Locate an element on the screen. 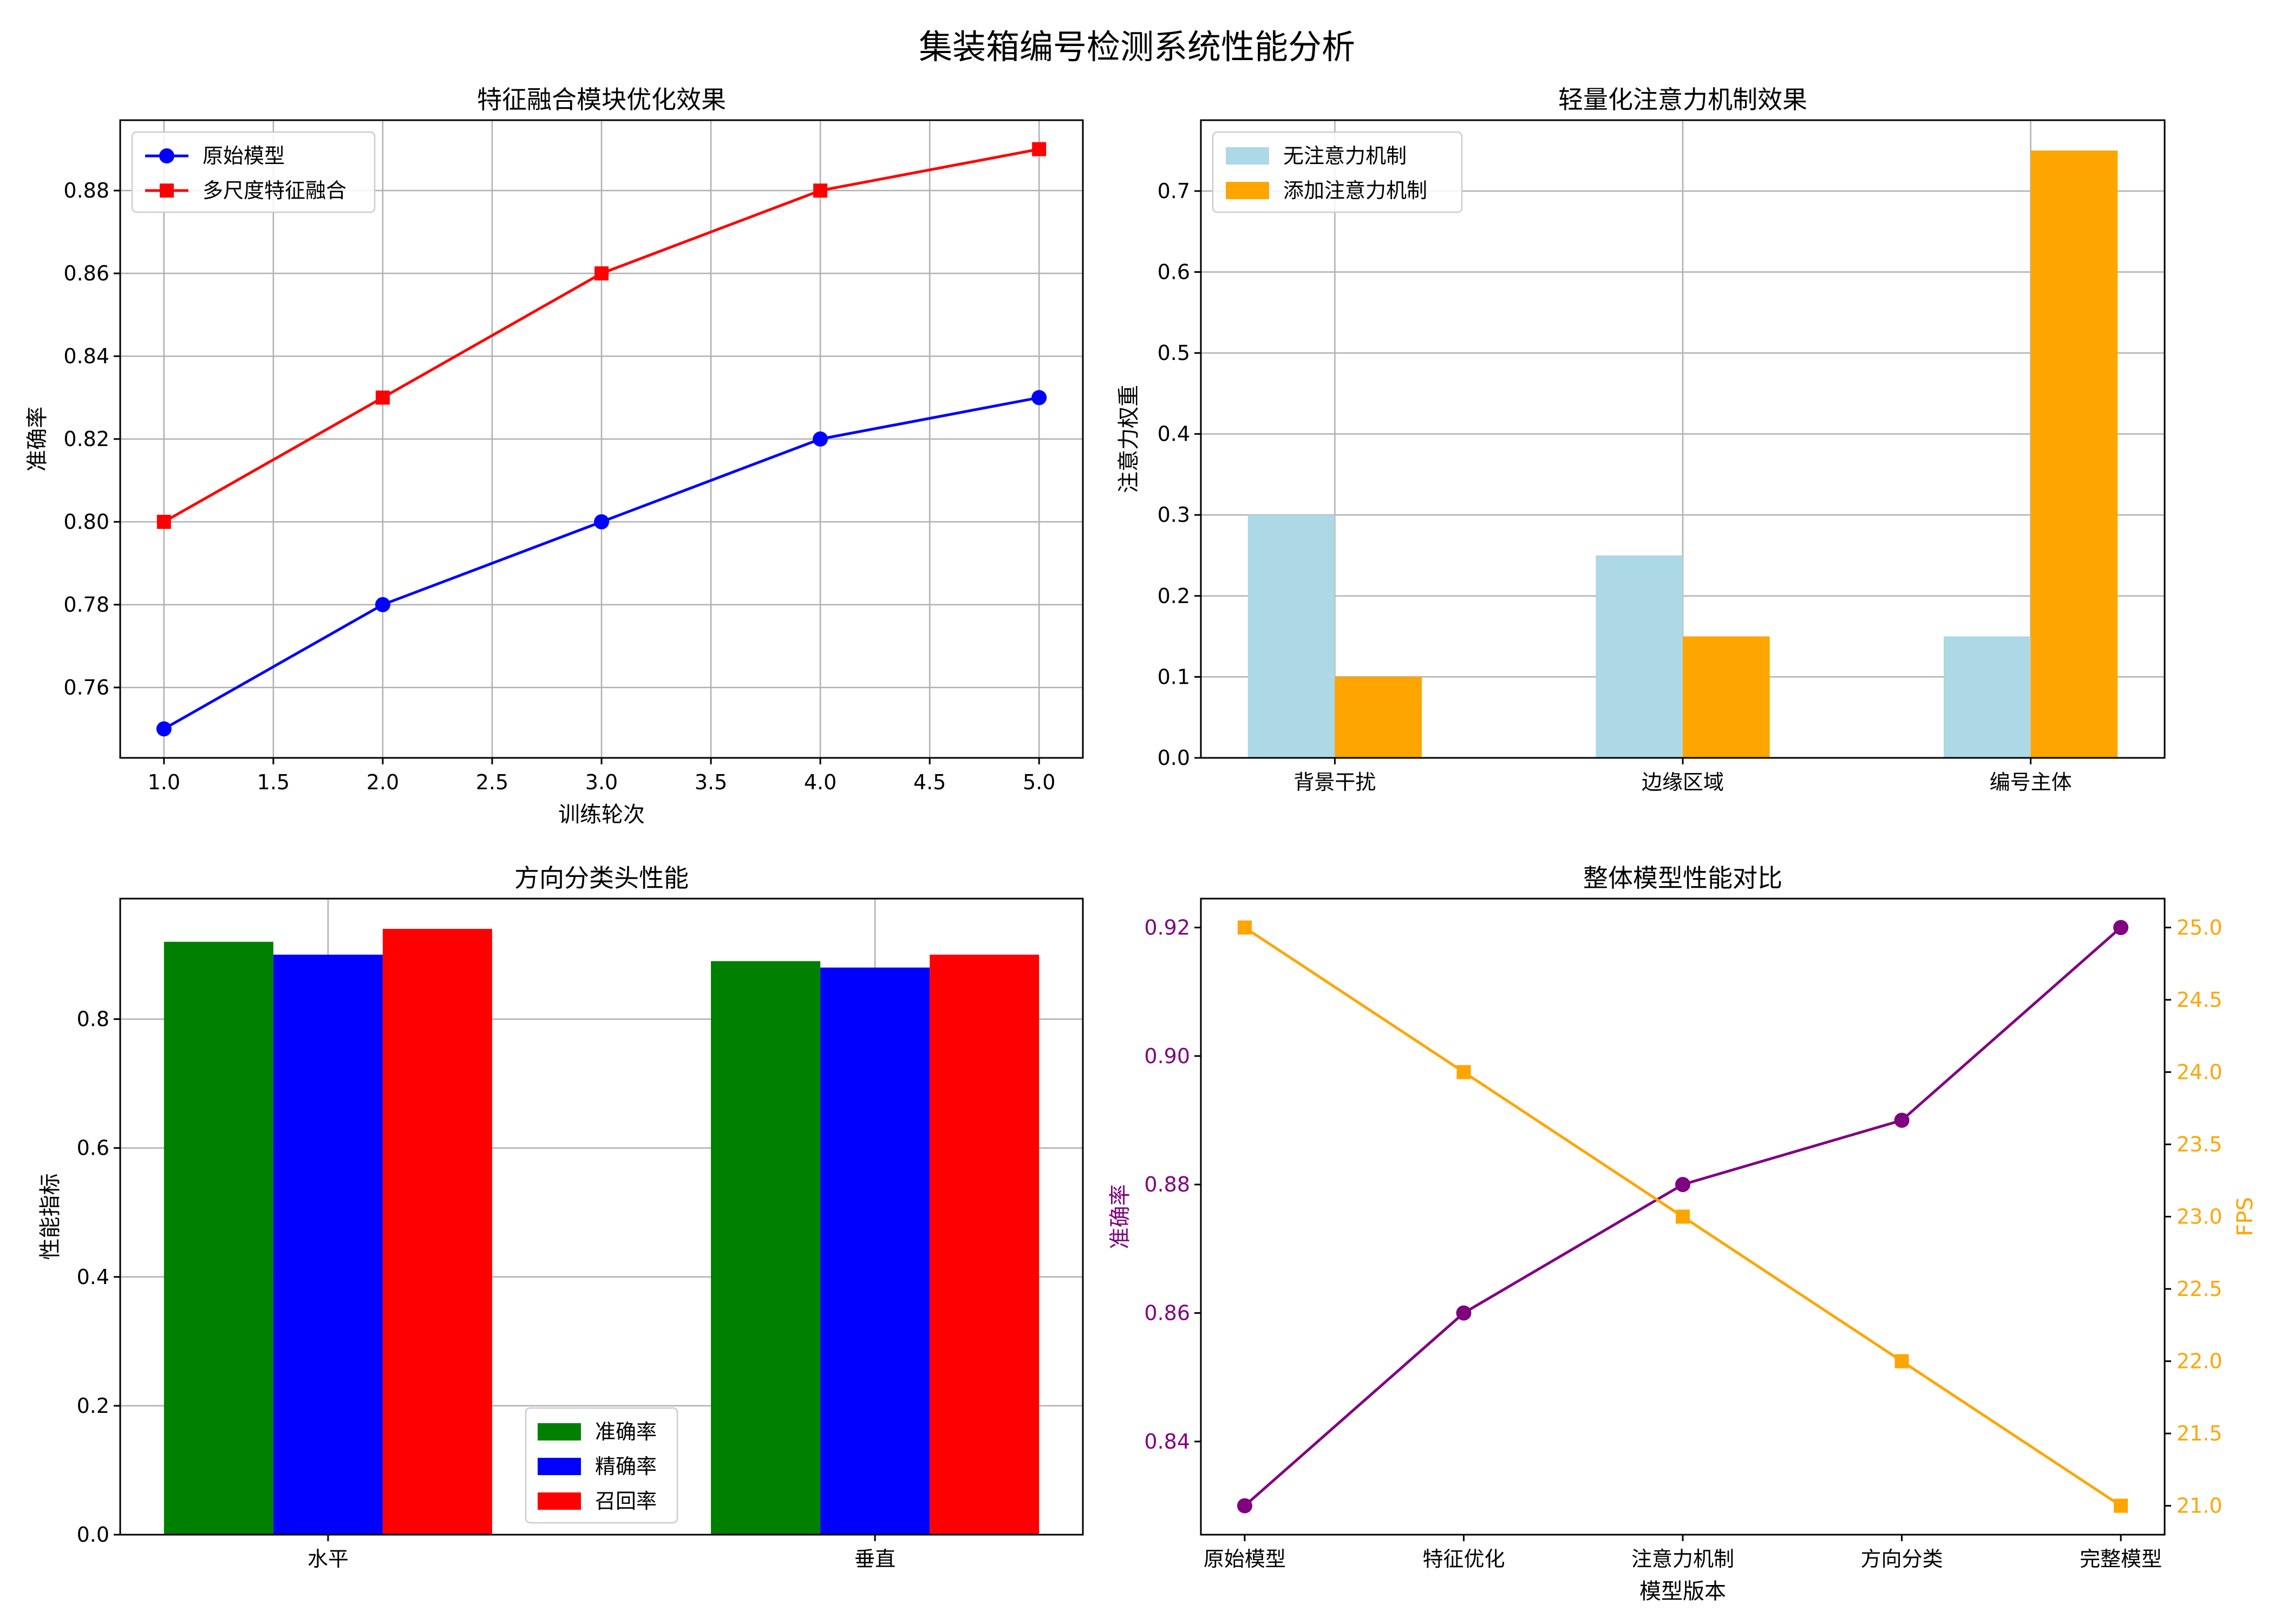  x-tick-label: 背景干扰 is located at coordinates (1335, 782).